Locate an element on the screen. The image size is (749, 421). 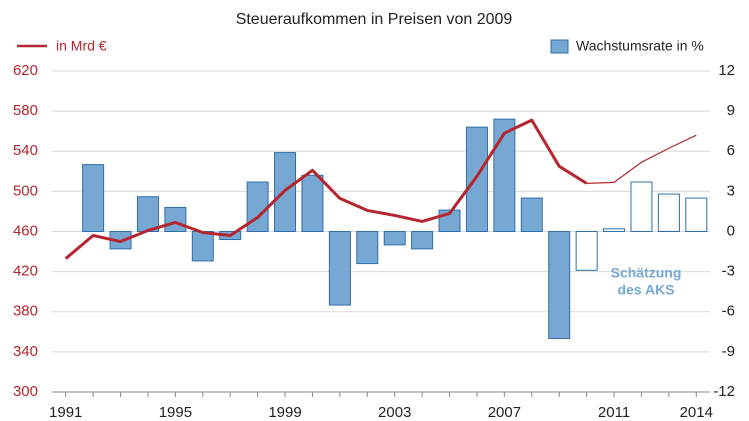
x-tick-label: 1991 is located at coordinates (65, 412).